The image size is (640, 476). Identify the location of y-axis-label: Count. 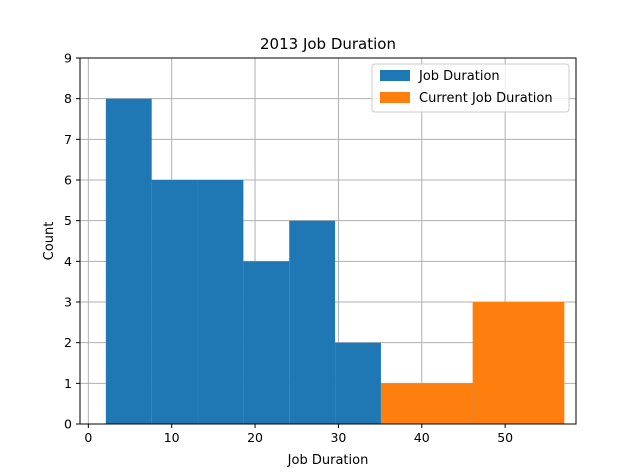
(49, 241).